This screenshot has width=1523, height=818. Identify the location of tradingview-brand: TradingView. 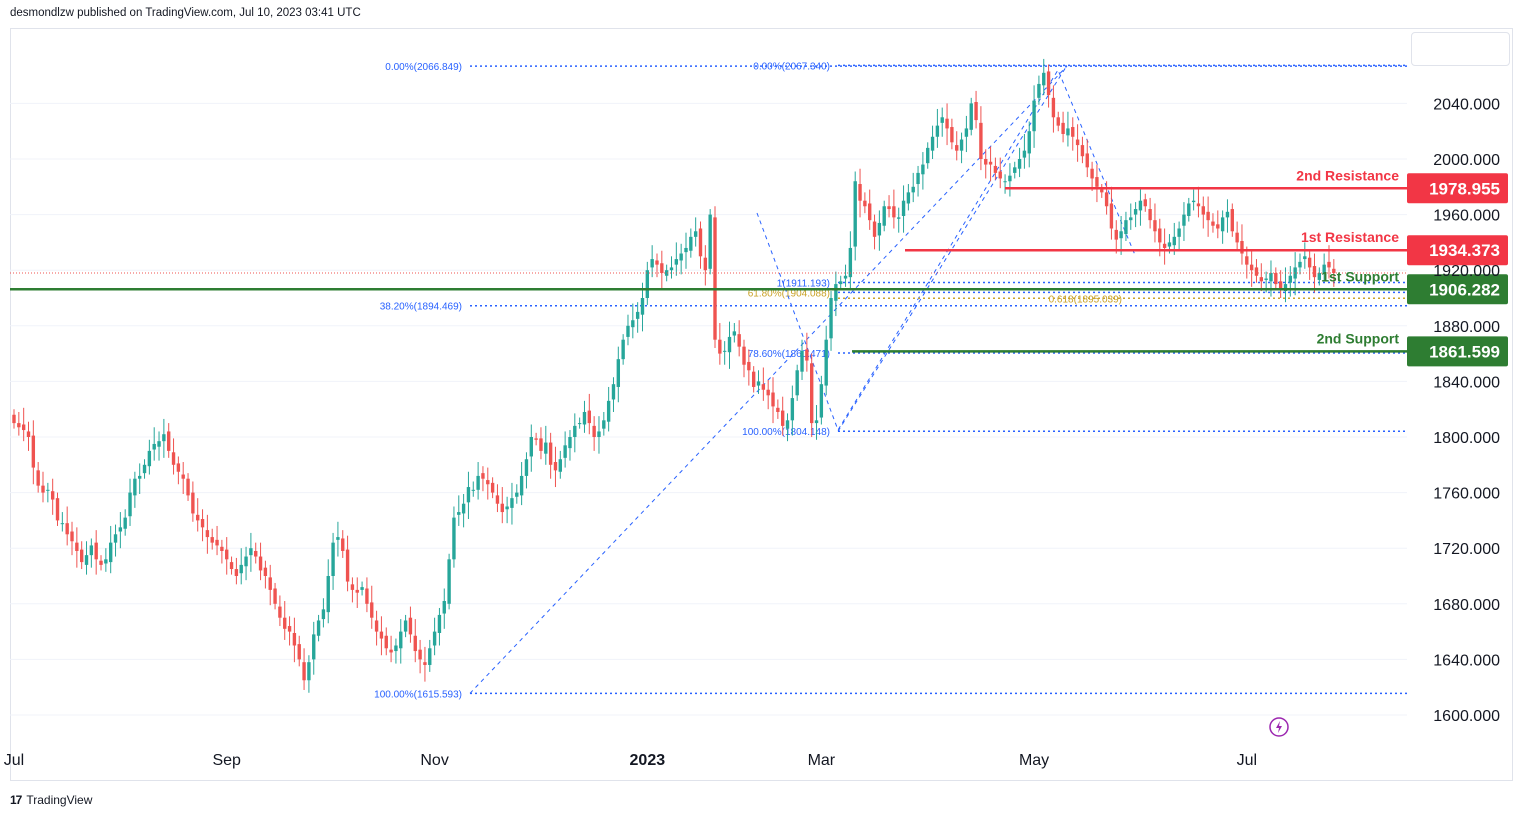
(59, 800).